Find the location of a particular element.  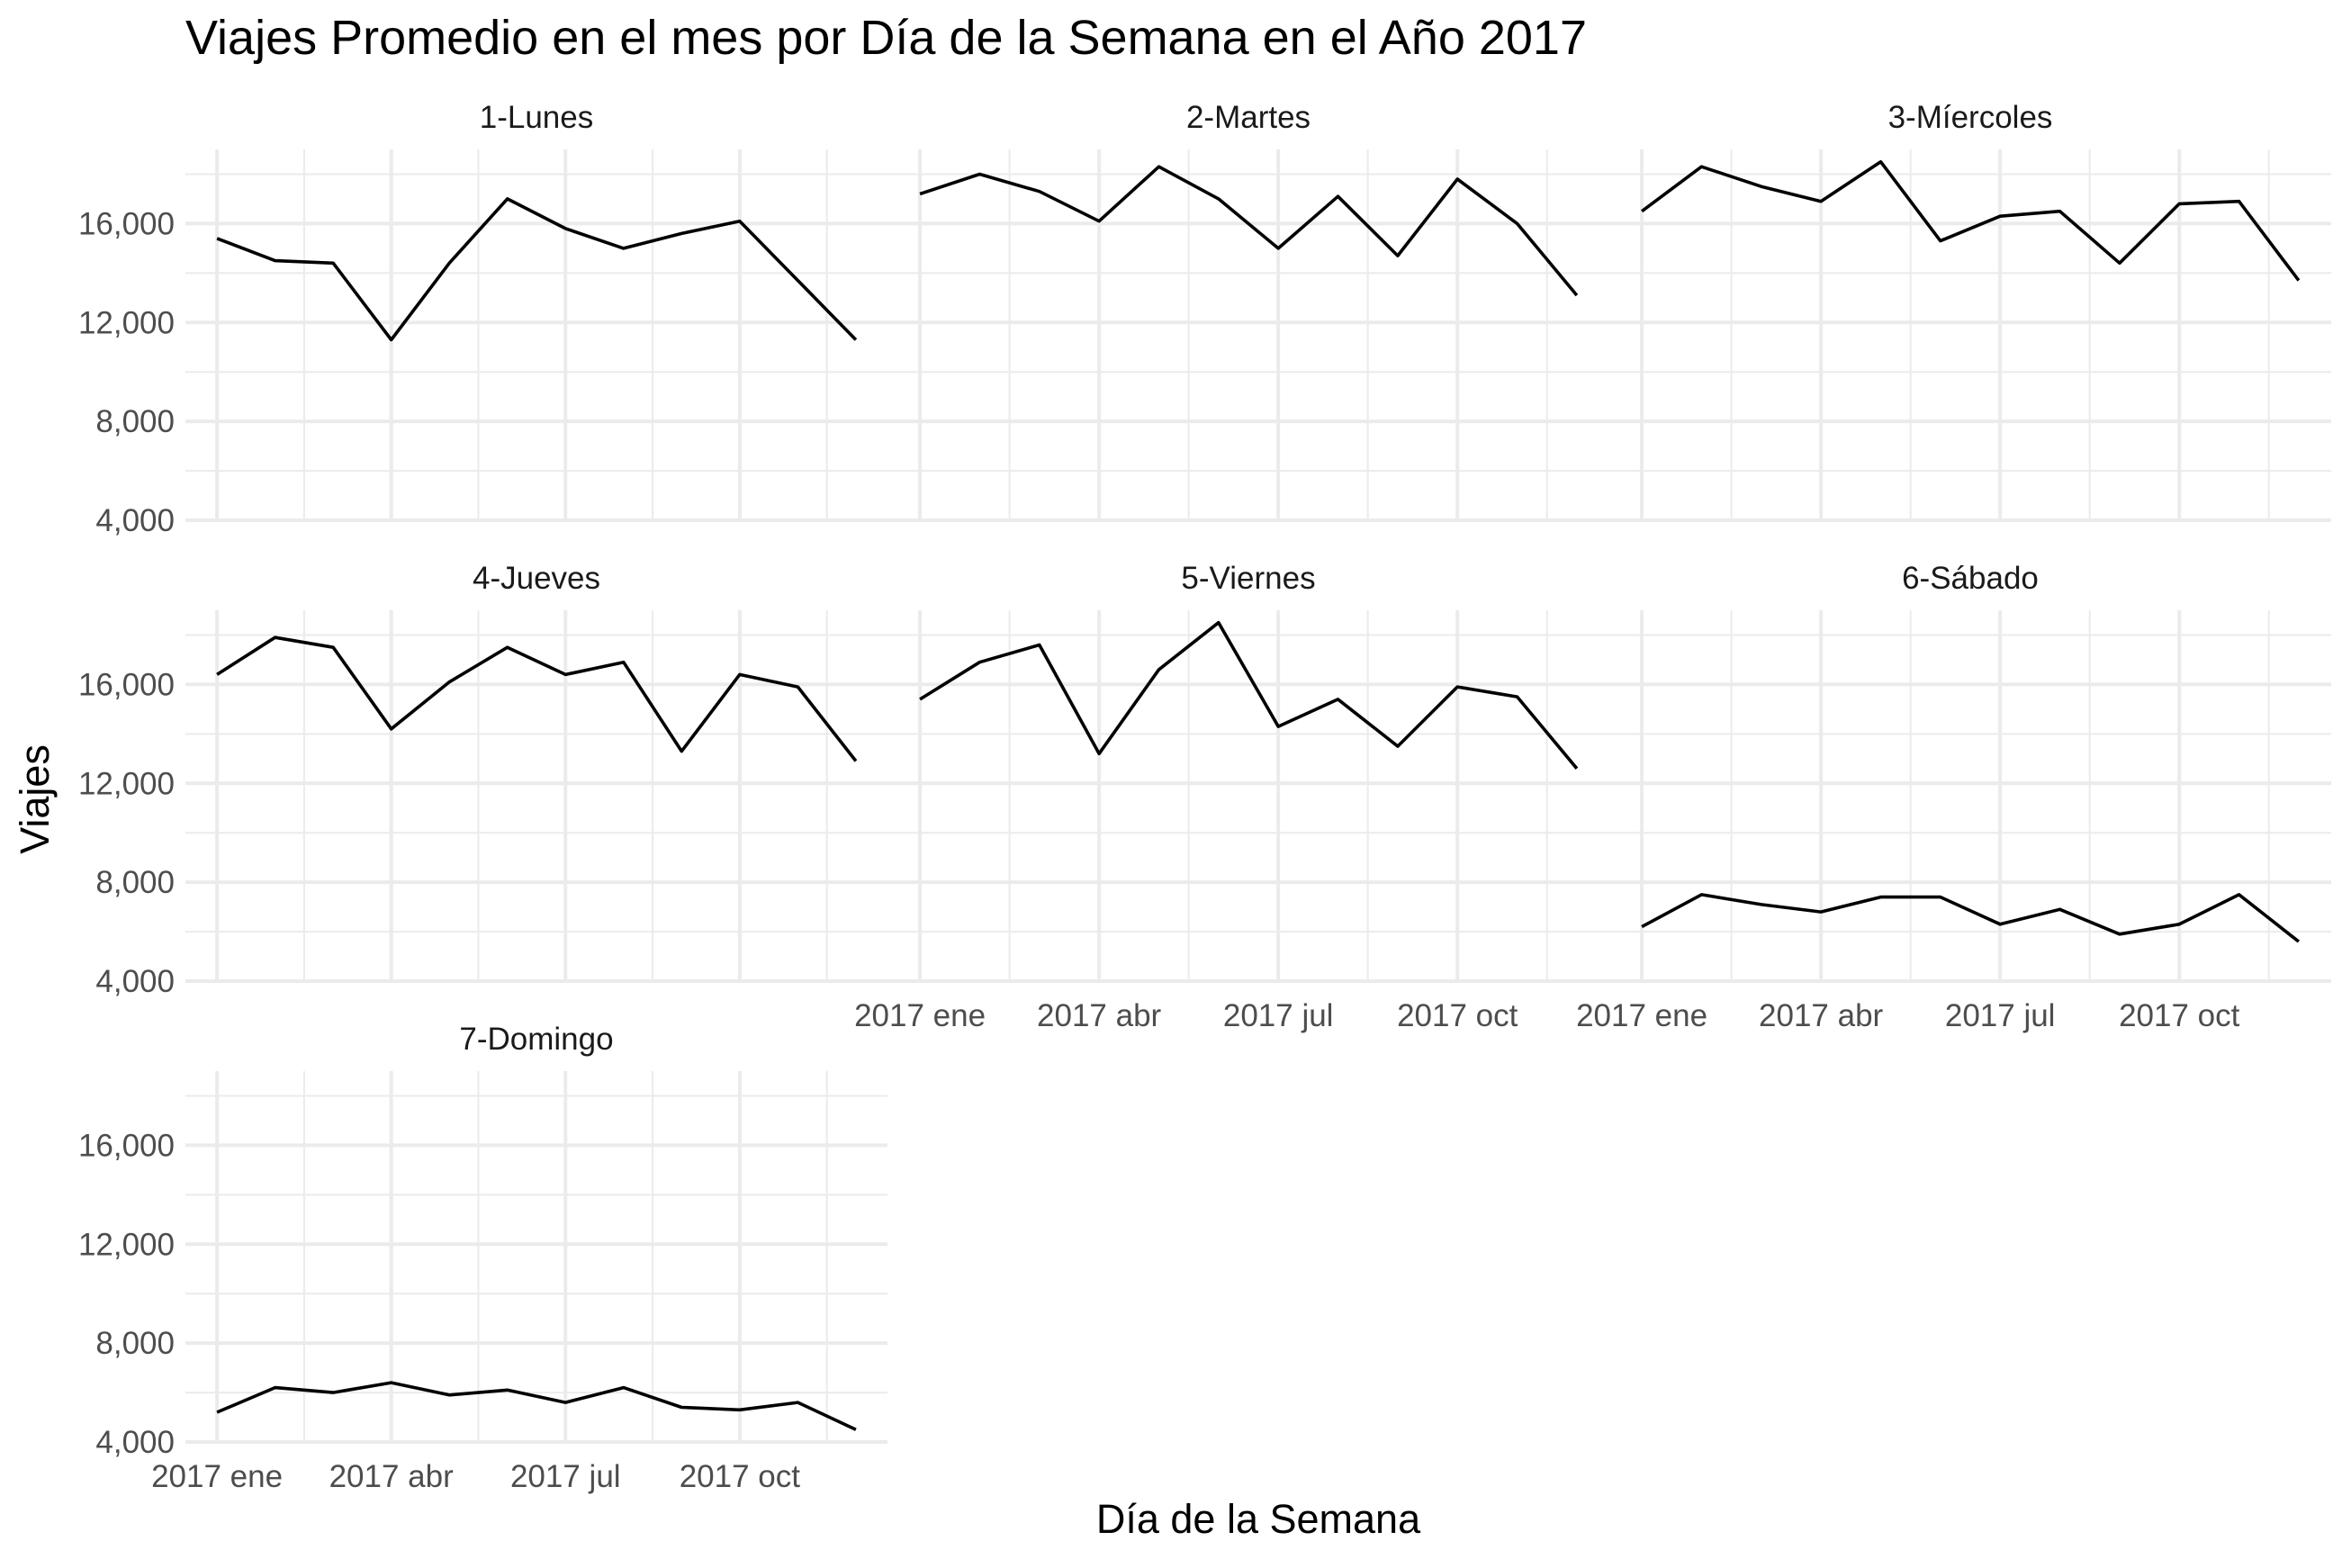

panel-strip-label: 4-Jueves is located at coordinates (536, 579).